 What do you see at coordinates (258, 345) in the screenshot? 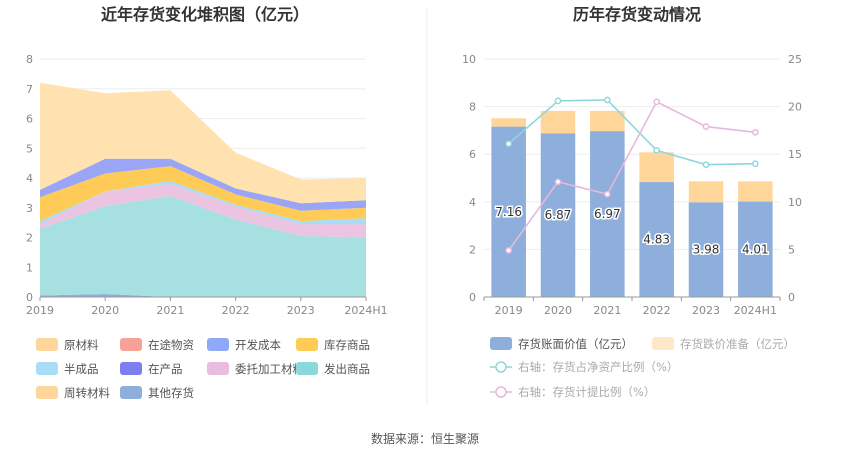
I see `legend-label: 开发成本` at bounding box center [258, 345].